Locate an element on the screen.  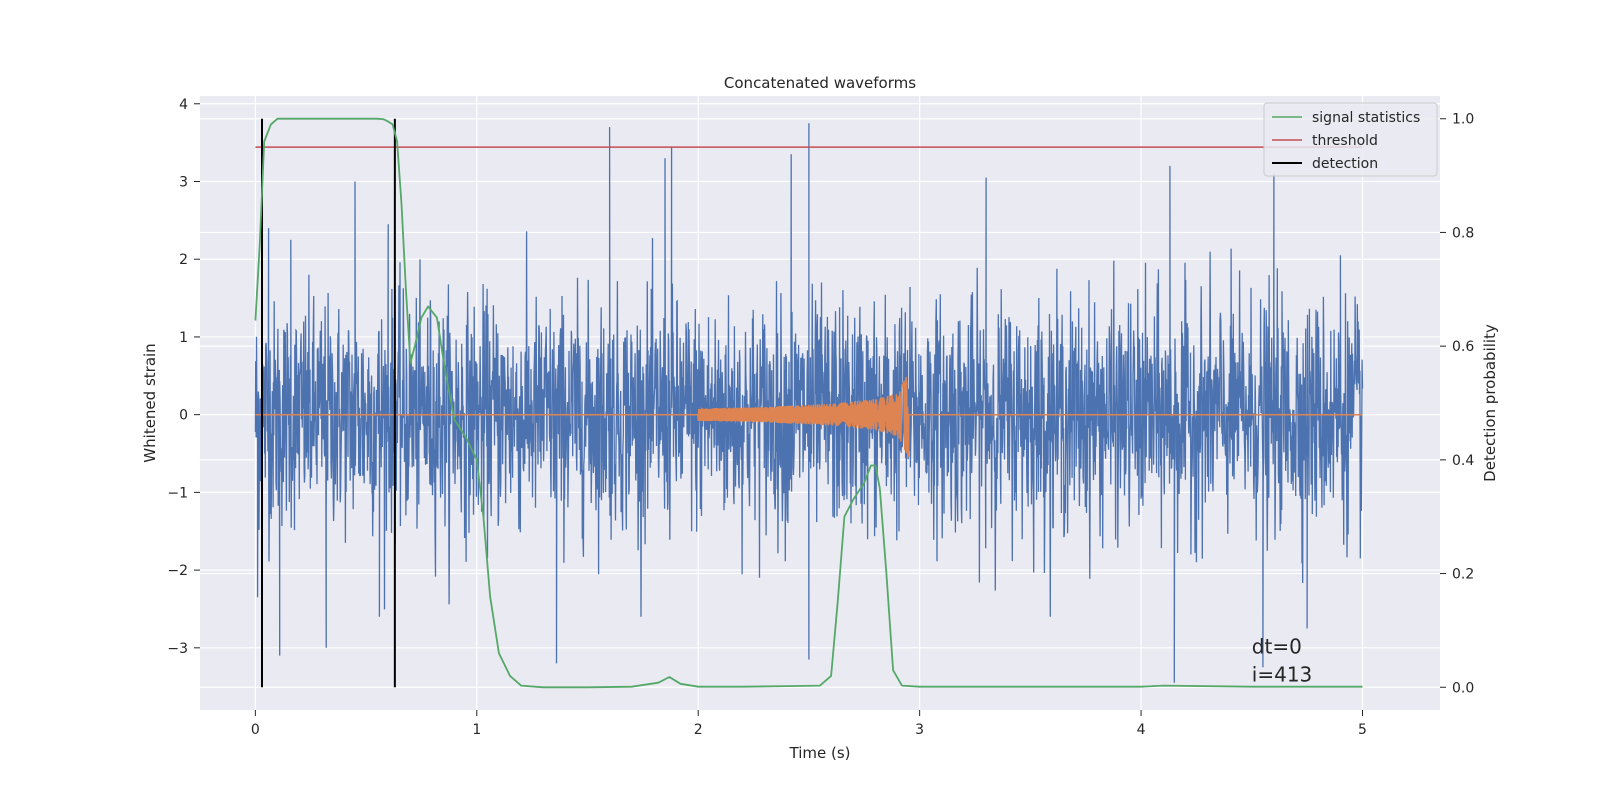
legend: signal statistics threshold detection is located at coordinates (1350, 139).